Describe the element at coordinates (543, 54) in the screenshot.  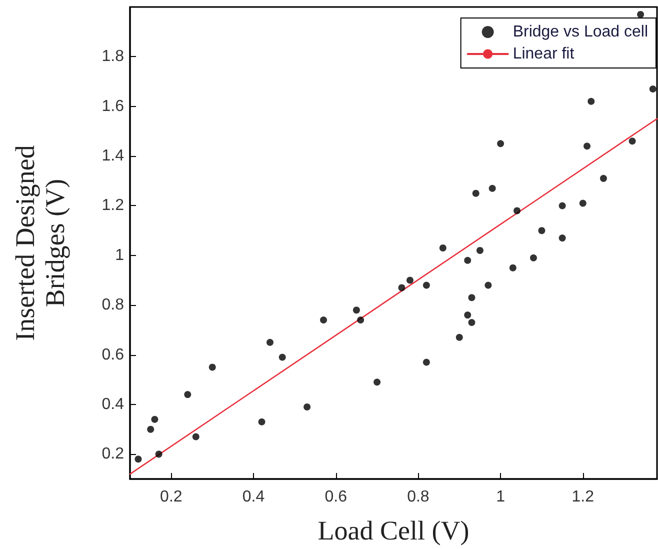
I see `legend-label: Linear fit` at that location.